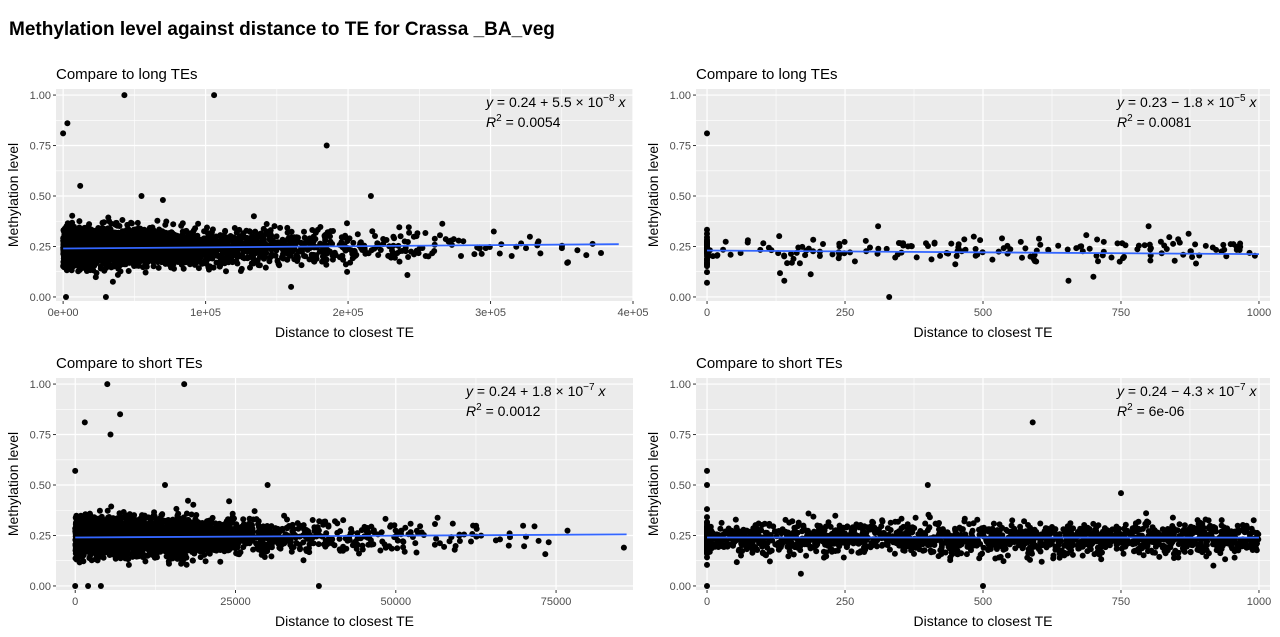 The width and height of the screenshot is (1280, 637). Describe the element at coordinates (1259, 313) in the screenshot. I see `x-tick-label: 1000` at that location.